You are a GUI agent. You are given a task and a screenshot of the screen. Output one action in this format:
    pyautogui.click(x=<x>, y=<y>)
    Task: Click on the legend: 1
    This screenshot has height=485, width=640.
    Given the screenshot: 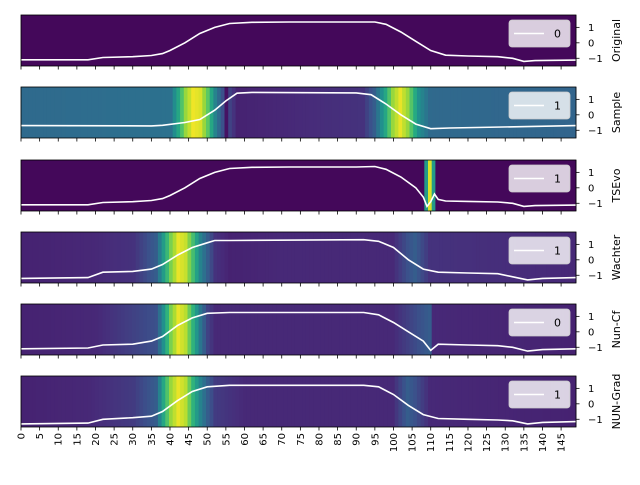 What is the action you would take?
    pyautogui.click(x=539, y=105)
    